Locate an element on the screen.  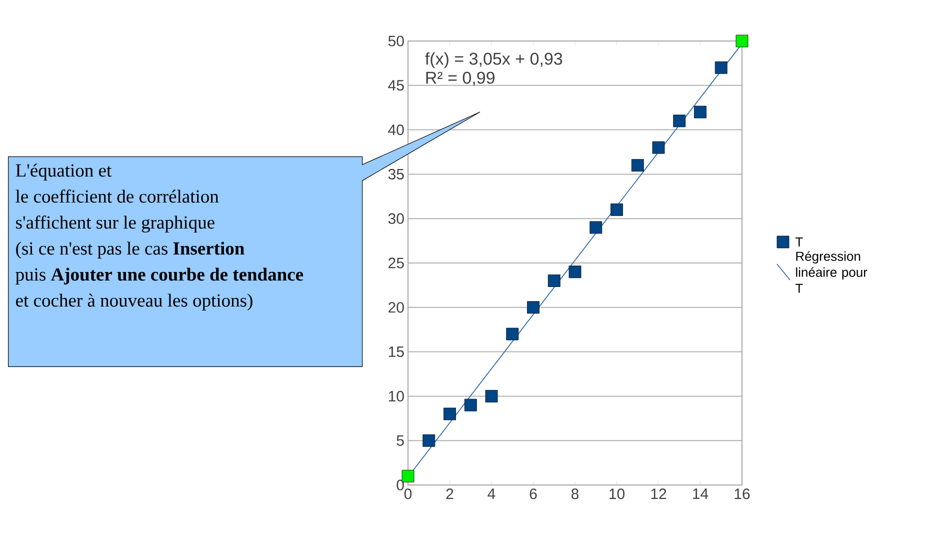
y-tick-label: 50 is located at coordinates (396, 41).